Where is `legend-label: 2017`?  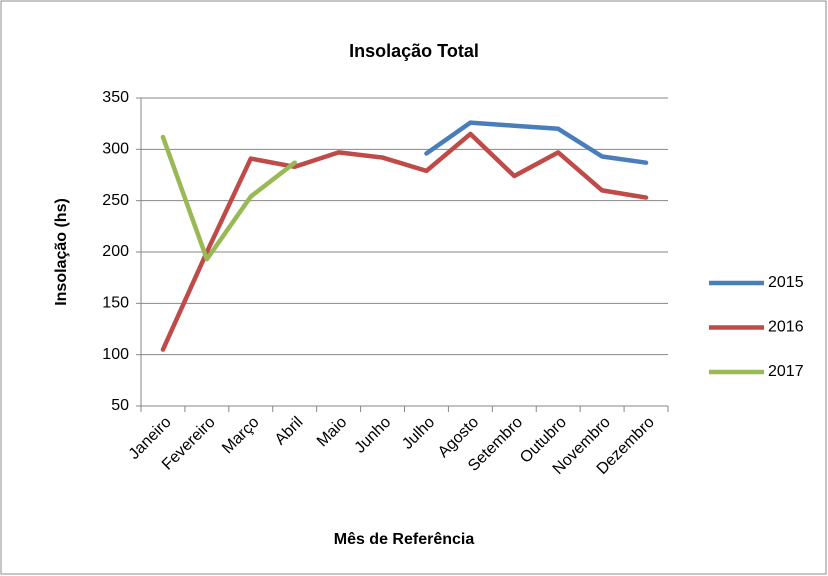
legend-label: 2017 is located at coordinates (786, 371).